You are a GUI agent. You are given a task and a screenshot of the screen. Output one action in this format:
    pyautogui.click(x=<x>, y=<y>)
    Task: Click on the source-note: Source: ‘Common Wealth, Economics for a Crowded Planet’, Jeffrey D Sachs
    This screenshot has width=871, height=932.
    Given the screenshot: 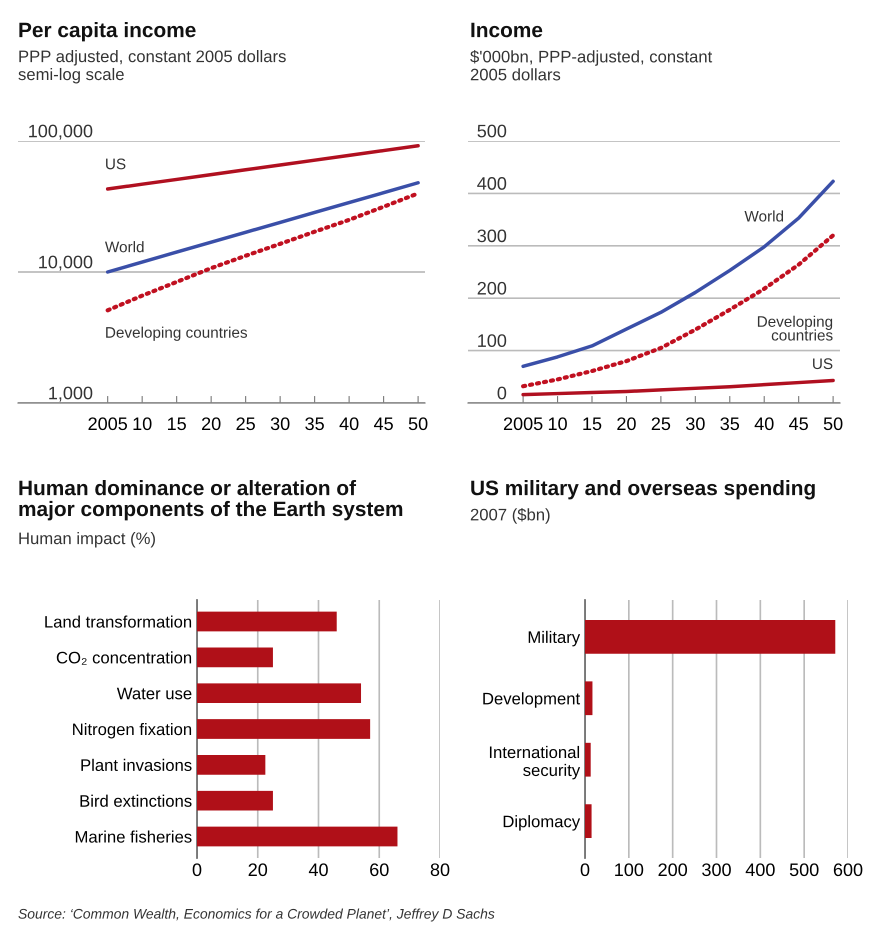 What is the action you would take?
    pyautogui.click(x=256, y=915)
    